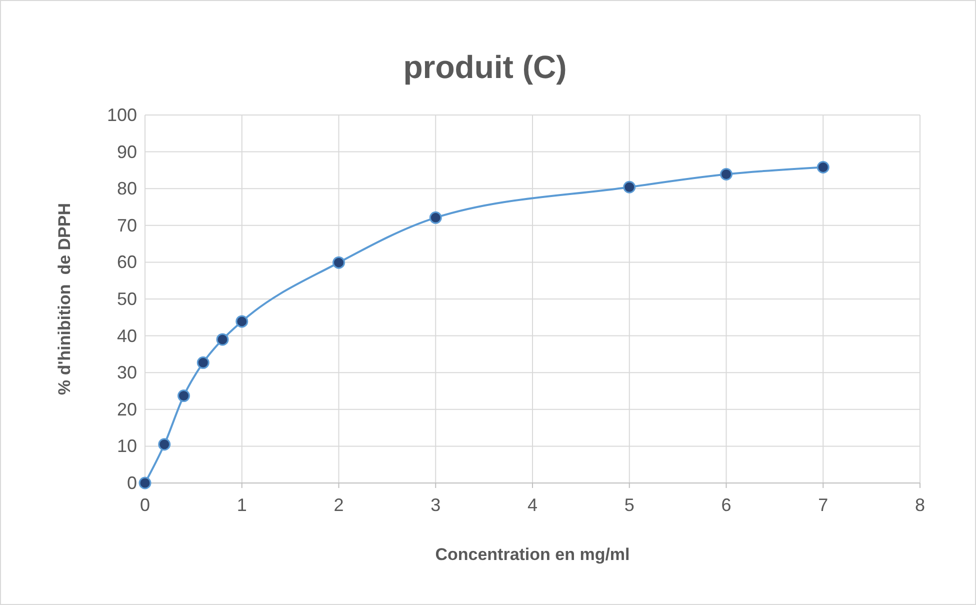 The height and width of the screenshot is (605, 976). What do you see at coordinates (126, 372) in the screenshot?
I see `y-tick-label: 30` at bounding box center [126, 372].